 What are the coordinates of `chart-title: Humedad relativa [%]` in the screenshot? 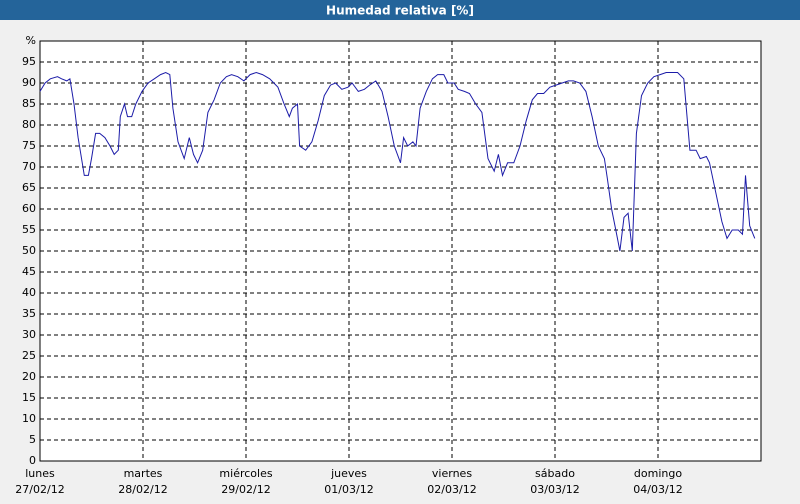 It's located at (400, 11).